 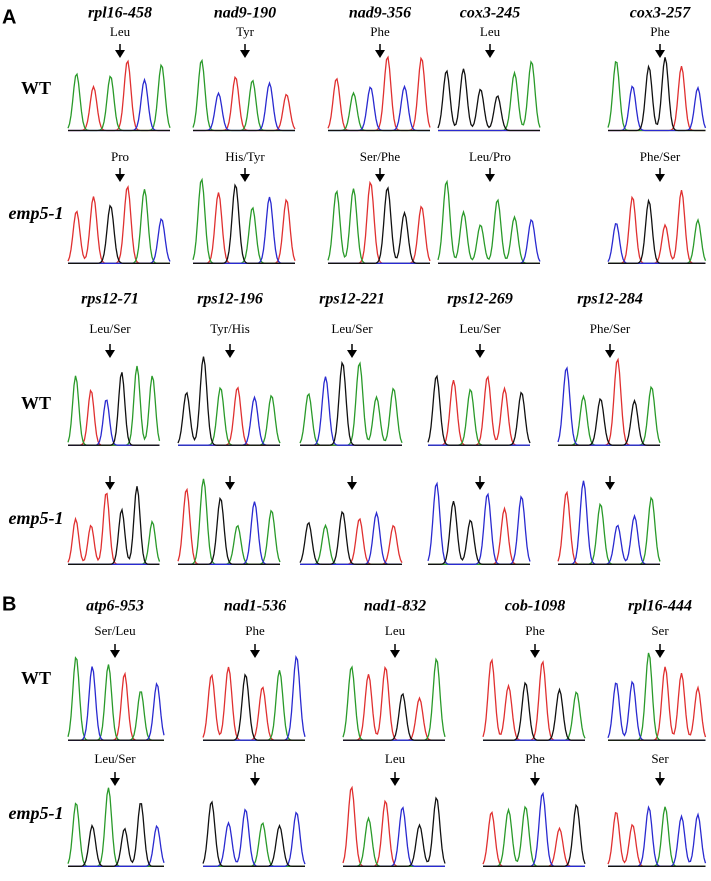 What do you see at coordinates (480, 299) in the screenshot?
I see `gene-label: rps12-269` at bounding box center [480, 299].